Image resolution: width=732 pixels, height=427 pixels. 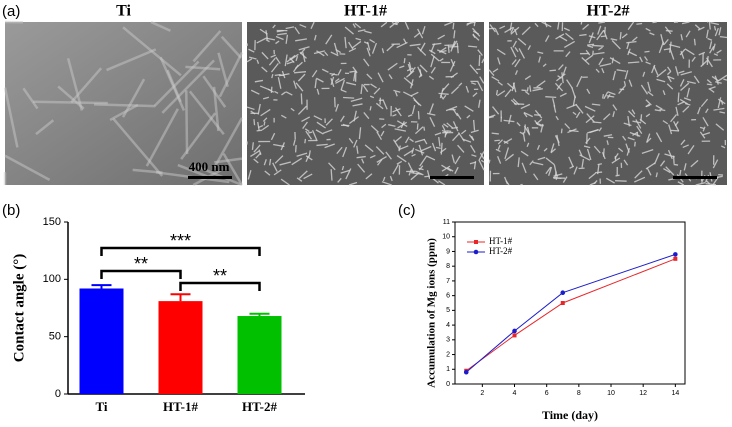 I want to click on scale-bar-label: 400 nm, so click(x=209, y=166).